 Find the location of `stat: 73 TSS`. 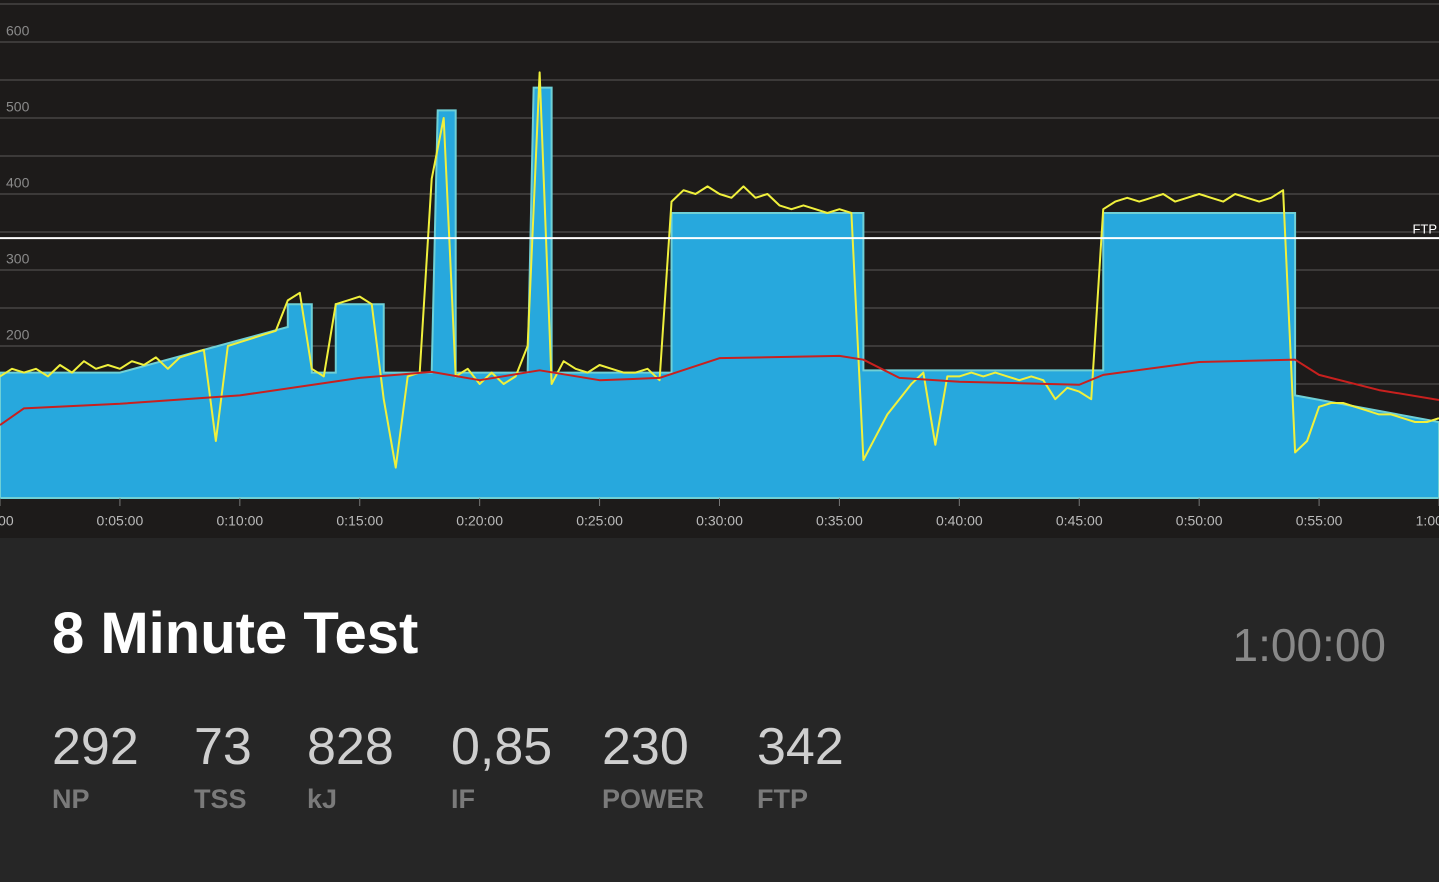

stat: 73 TSS is located at coordinates (223, 765).